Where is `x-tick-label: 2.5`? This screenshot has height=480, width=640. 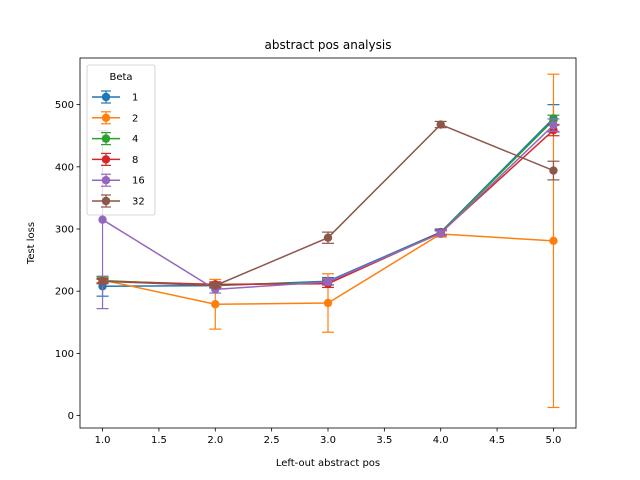
x-tick-label: 2.5 is located at coordinates (272, 440).